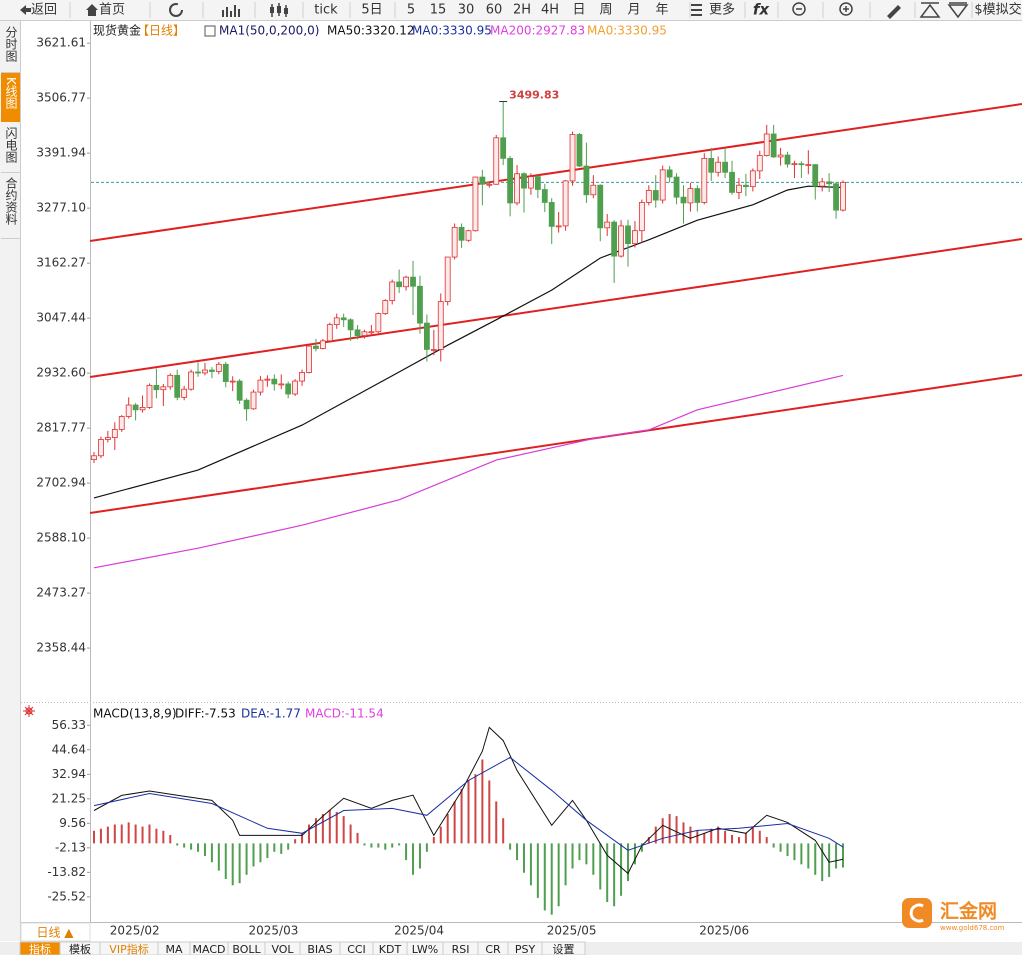 The image size is (1022, 955). I want to click on toolbar-button: 日, so click(578, 10).